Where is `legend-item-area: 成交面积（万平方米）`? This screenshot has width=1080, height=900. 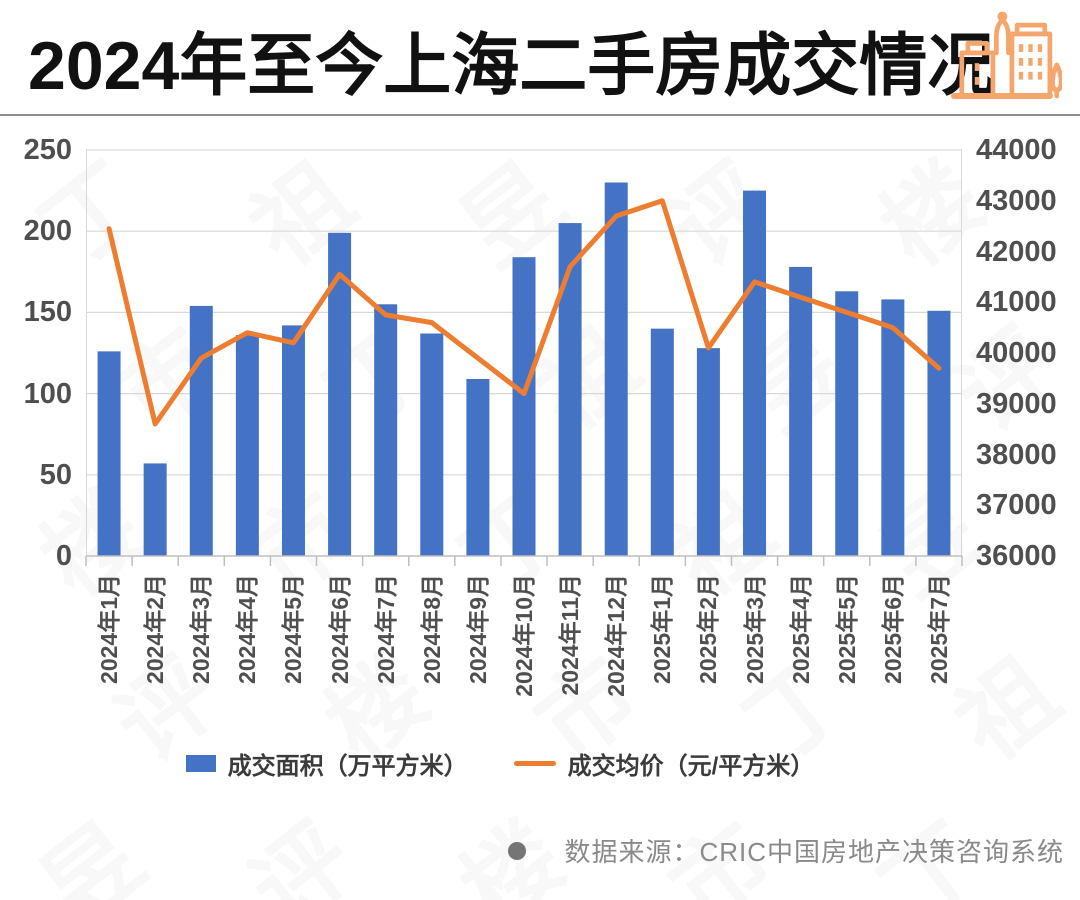 legend-item-area: 成交面积（万平方米） is located at coordinates (326, 763).